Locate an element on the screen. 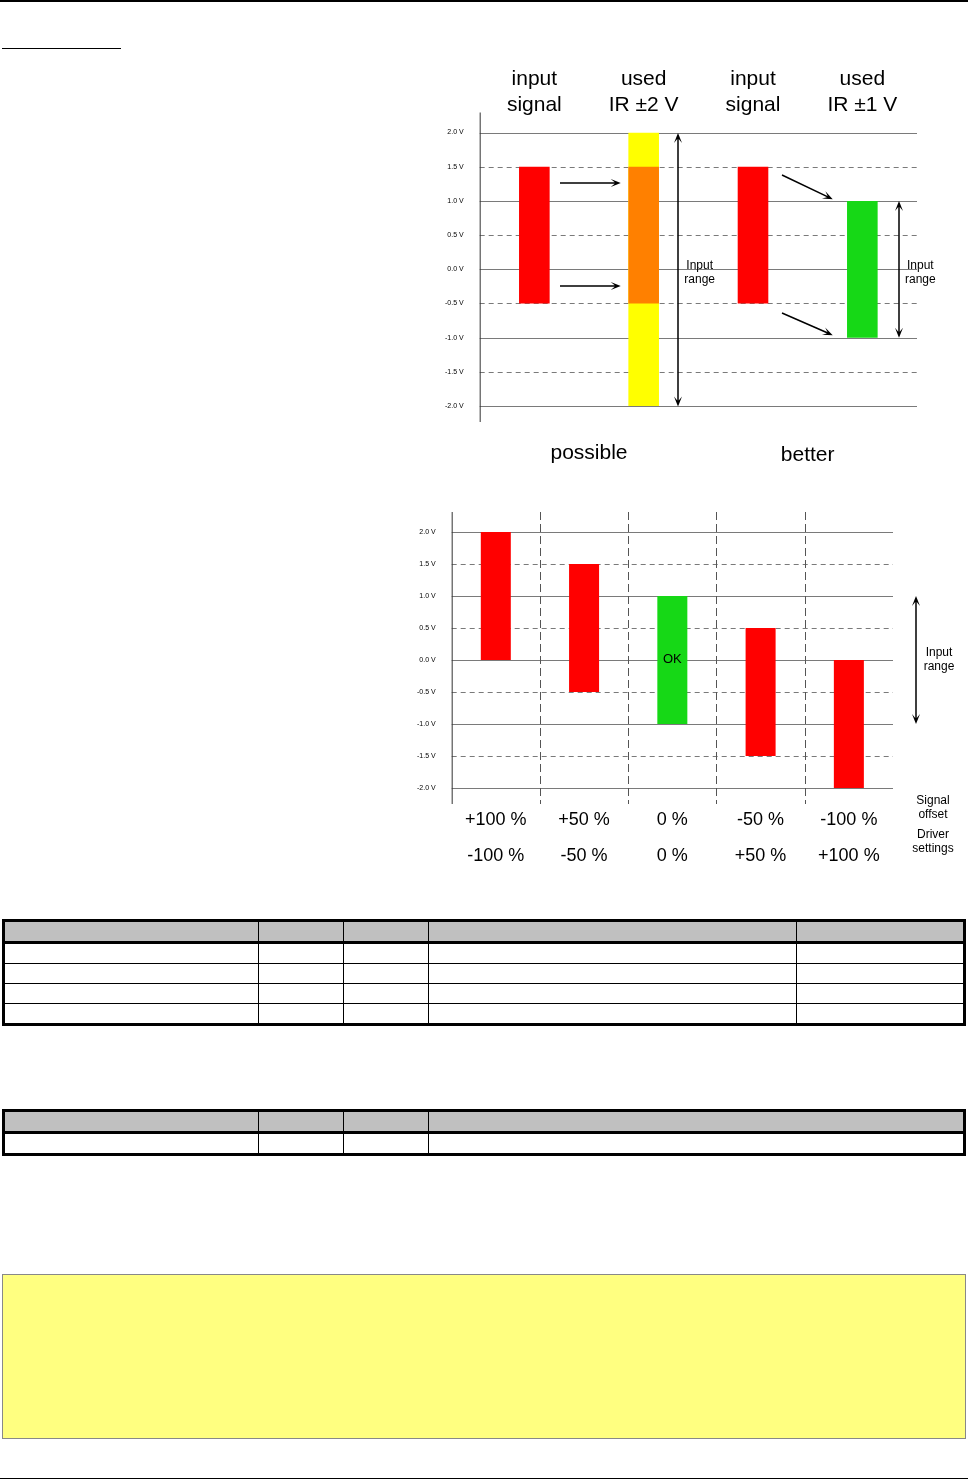 The width and height of the screenshot is (968, 1482). text: better is located at coordinates (807, 454).